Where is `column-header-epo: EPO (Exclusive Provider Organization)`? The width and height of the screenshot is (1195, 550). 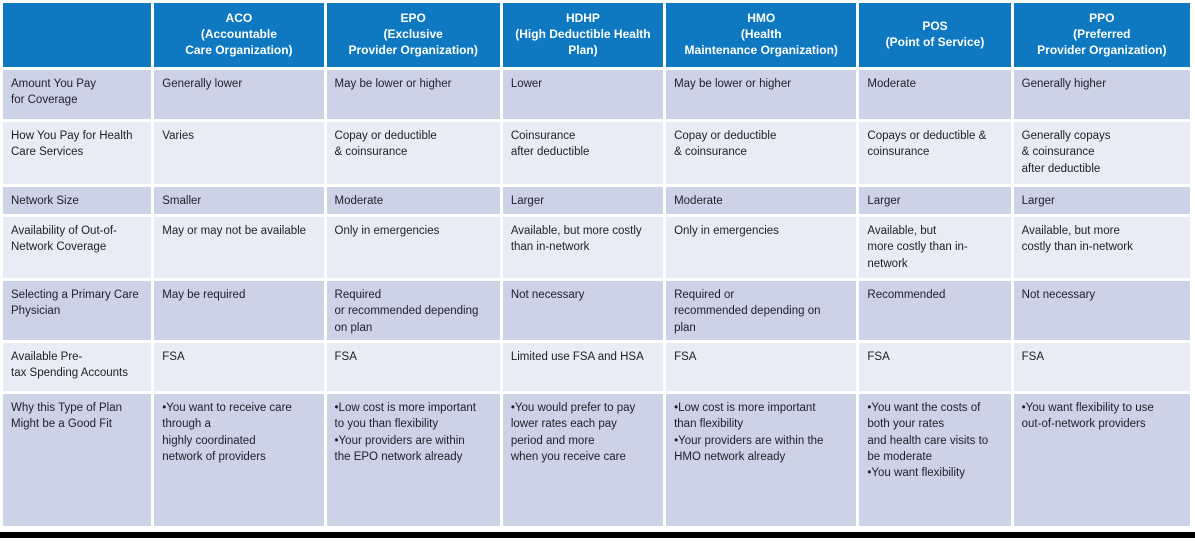 column-header-epo: EPO (Exclusive Provider Organization) is located at coordinates (413, 35).